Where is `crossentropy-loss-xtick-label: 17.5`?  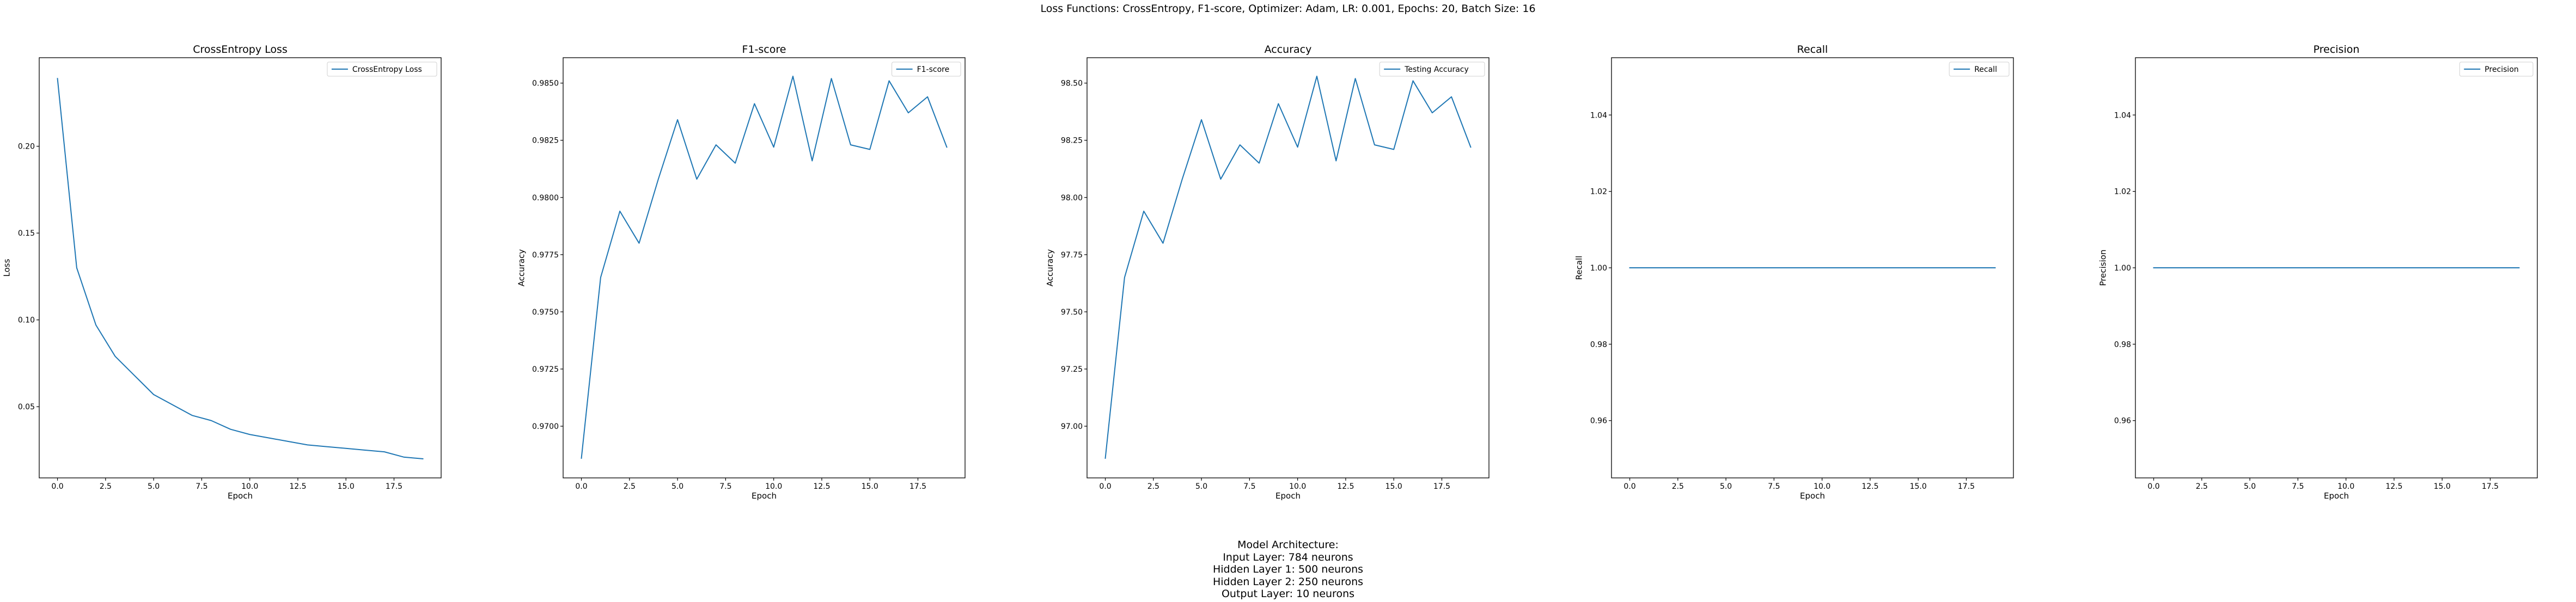
crossentropy-loss-xtick-label: 17.5 is located at coordinates (394, 486).